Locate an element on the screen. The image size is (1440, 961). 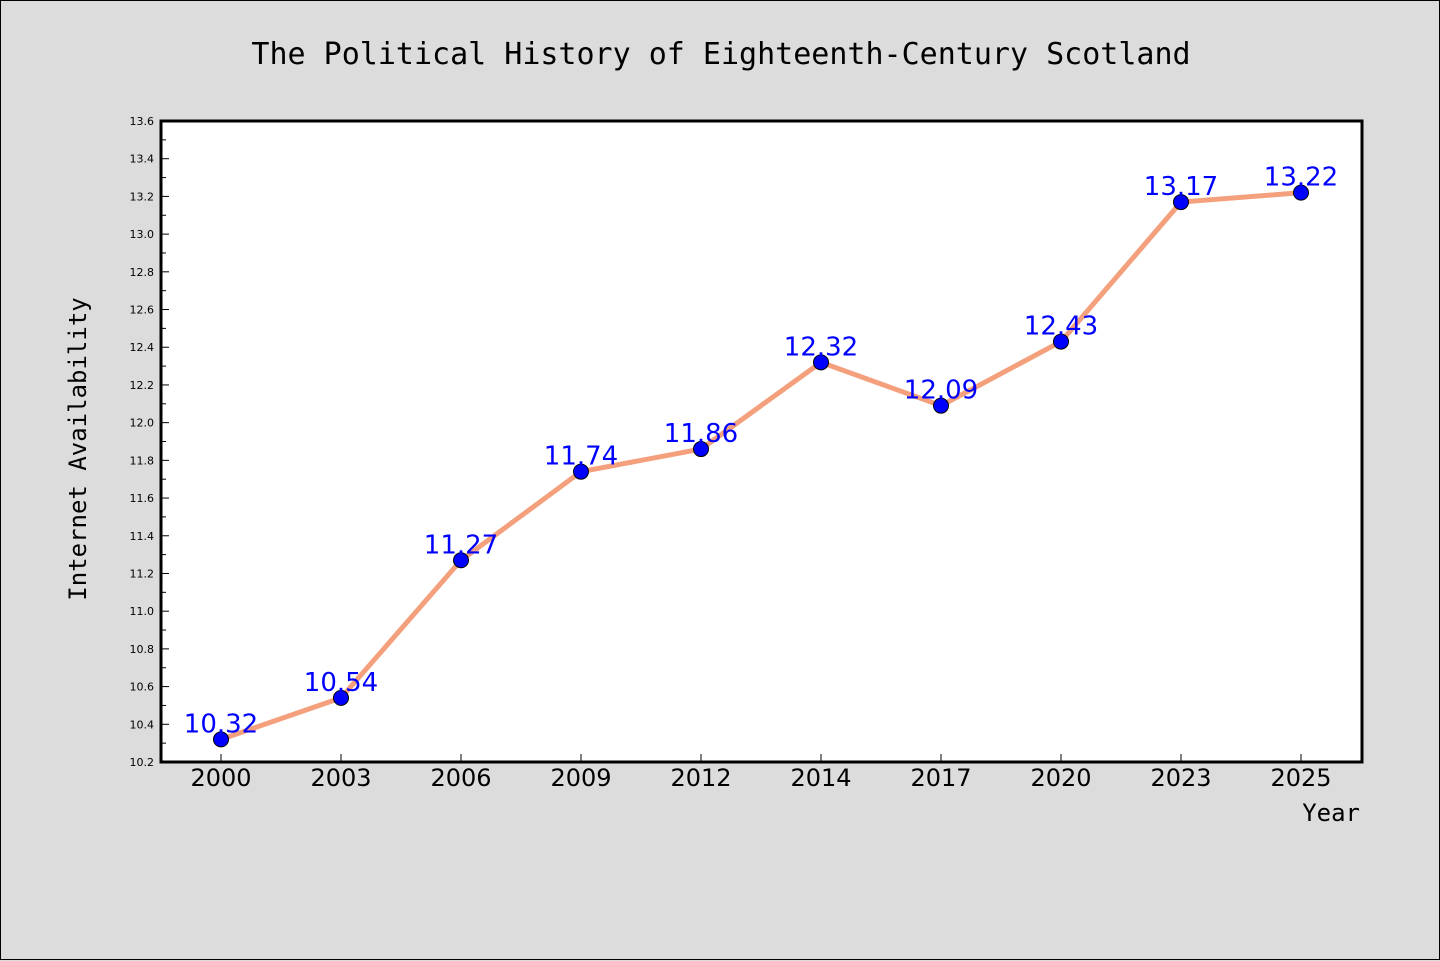
y-tick-label: 12.8 is located at coordinates (142, 272).